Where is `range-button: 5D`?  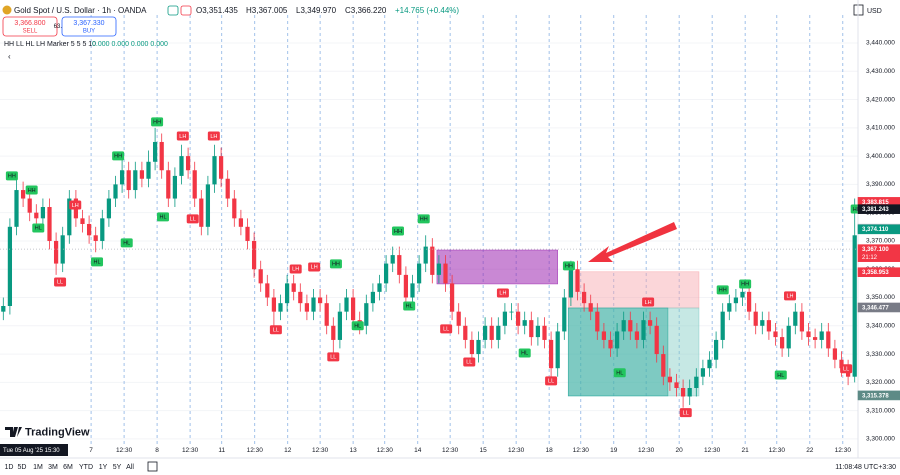
range-button: 5D is located at coordinates (22, 467).